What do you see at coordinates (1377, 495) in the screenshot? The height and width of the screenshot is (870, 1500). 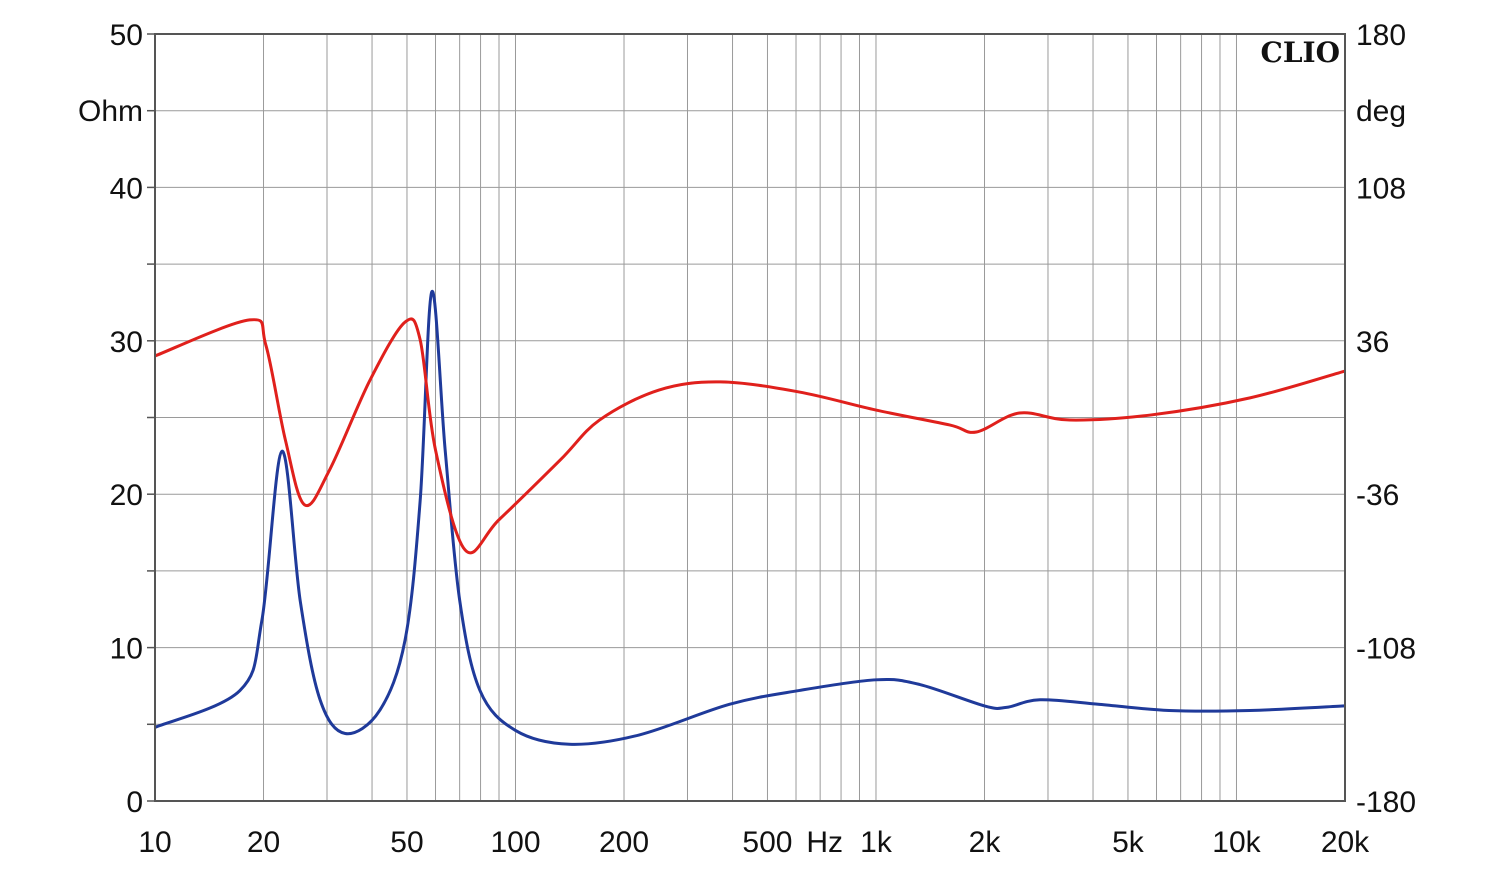 I see `y2-tick-label: -36` at bounding box center [1377, 495].